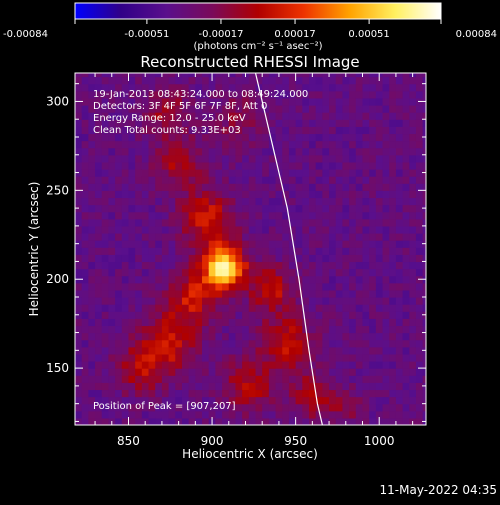  I want to click on colorbar-tick-label: 0.00051, so click(368, 34).